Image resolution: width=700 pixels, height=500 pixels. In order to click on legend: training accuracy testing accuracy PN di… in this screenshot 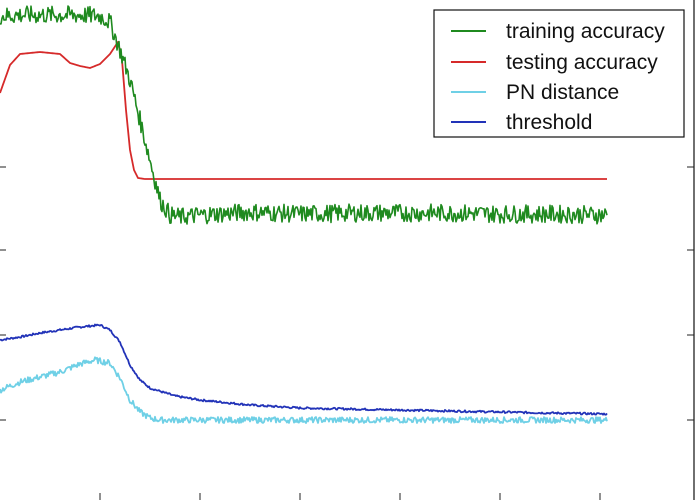, I will do `click(559, 73)`.